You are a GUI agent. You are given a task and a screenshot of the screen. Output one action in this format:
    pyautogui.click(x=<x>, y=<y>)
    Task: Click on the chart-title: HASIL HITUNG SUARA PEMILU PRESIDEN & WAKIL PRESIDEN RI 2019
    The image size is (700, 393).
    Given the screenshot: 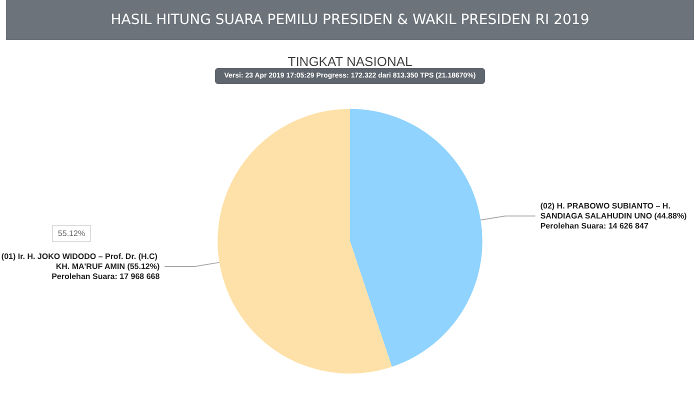 What is the action you would take?
    pyautogui.click(x=350, y=20)
    